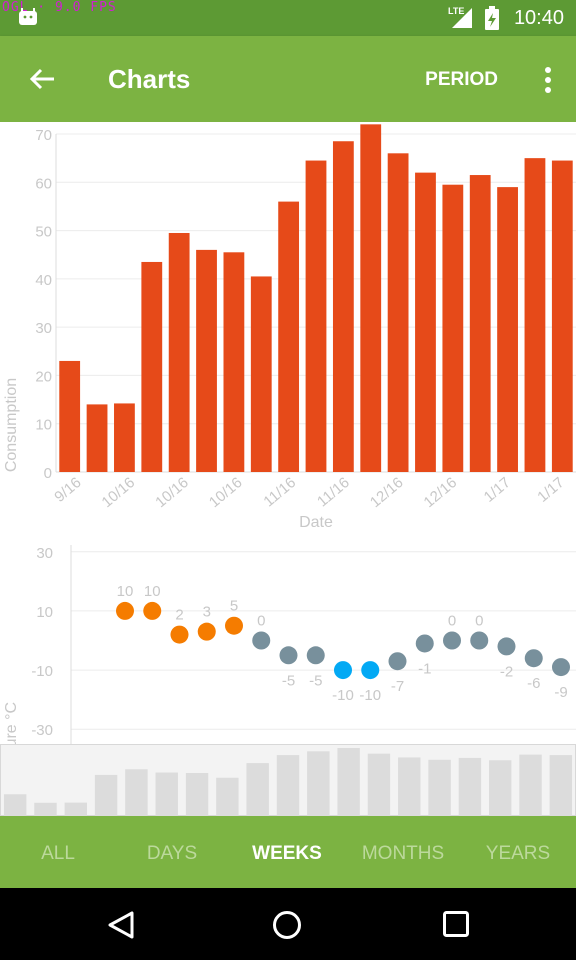 Image resolution: width=576 pixels, height=960 pixels. What do you see at coordinates (43, 425) in the screenshot?
I see `y-tick-label: 10` at bounding box center [43, 425].